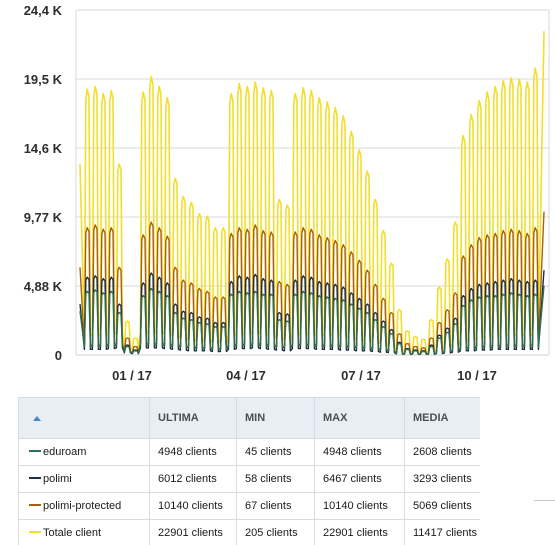 Image resolution: width=555 pixels, height=545 pixels. Describe the element at coordinates (442, 418) in the screenshot. I see `header-media: MEDIA` at that location.